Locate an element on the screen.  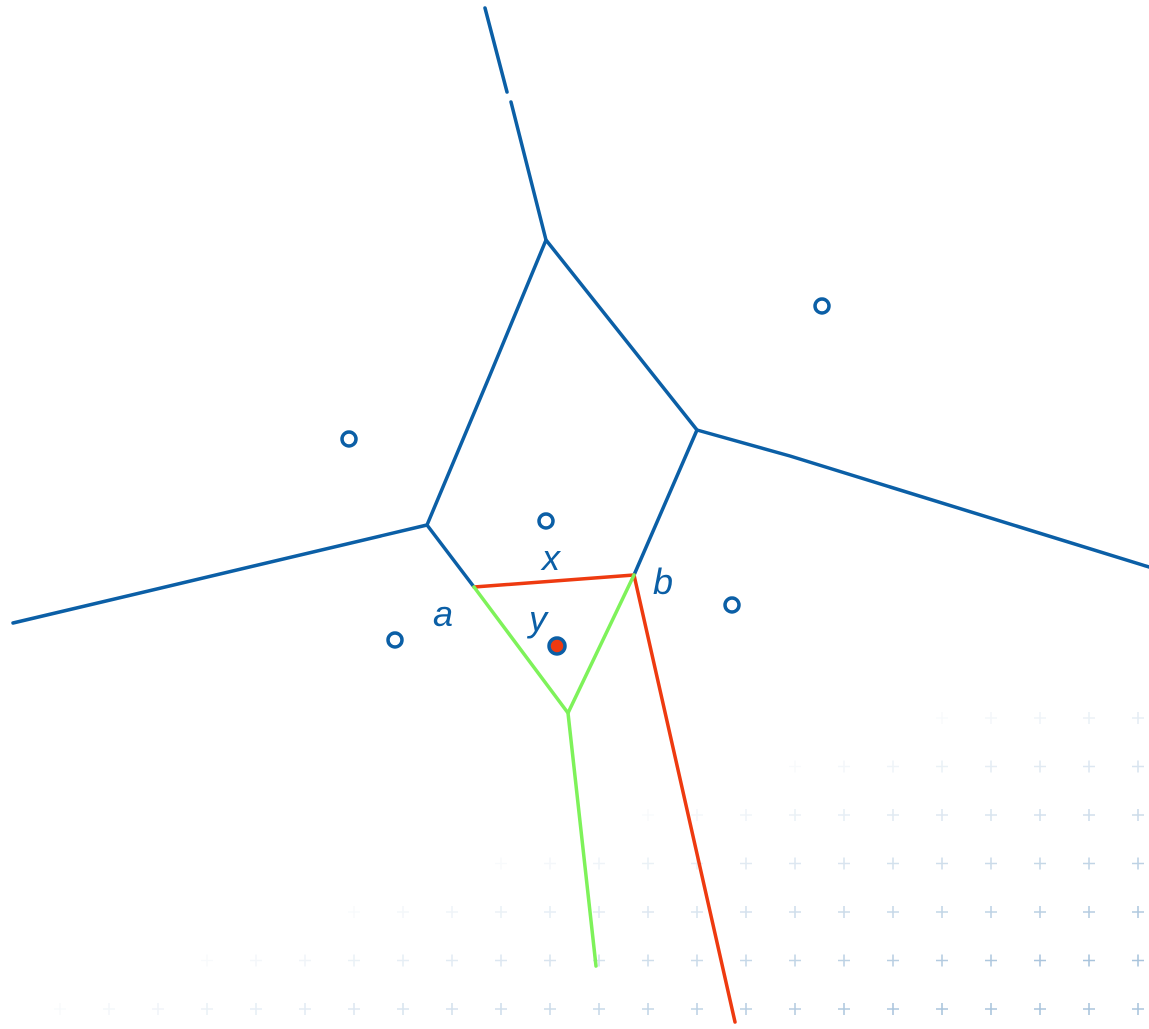
sites is located at coordinates (585, 476).